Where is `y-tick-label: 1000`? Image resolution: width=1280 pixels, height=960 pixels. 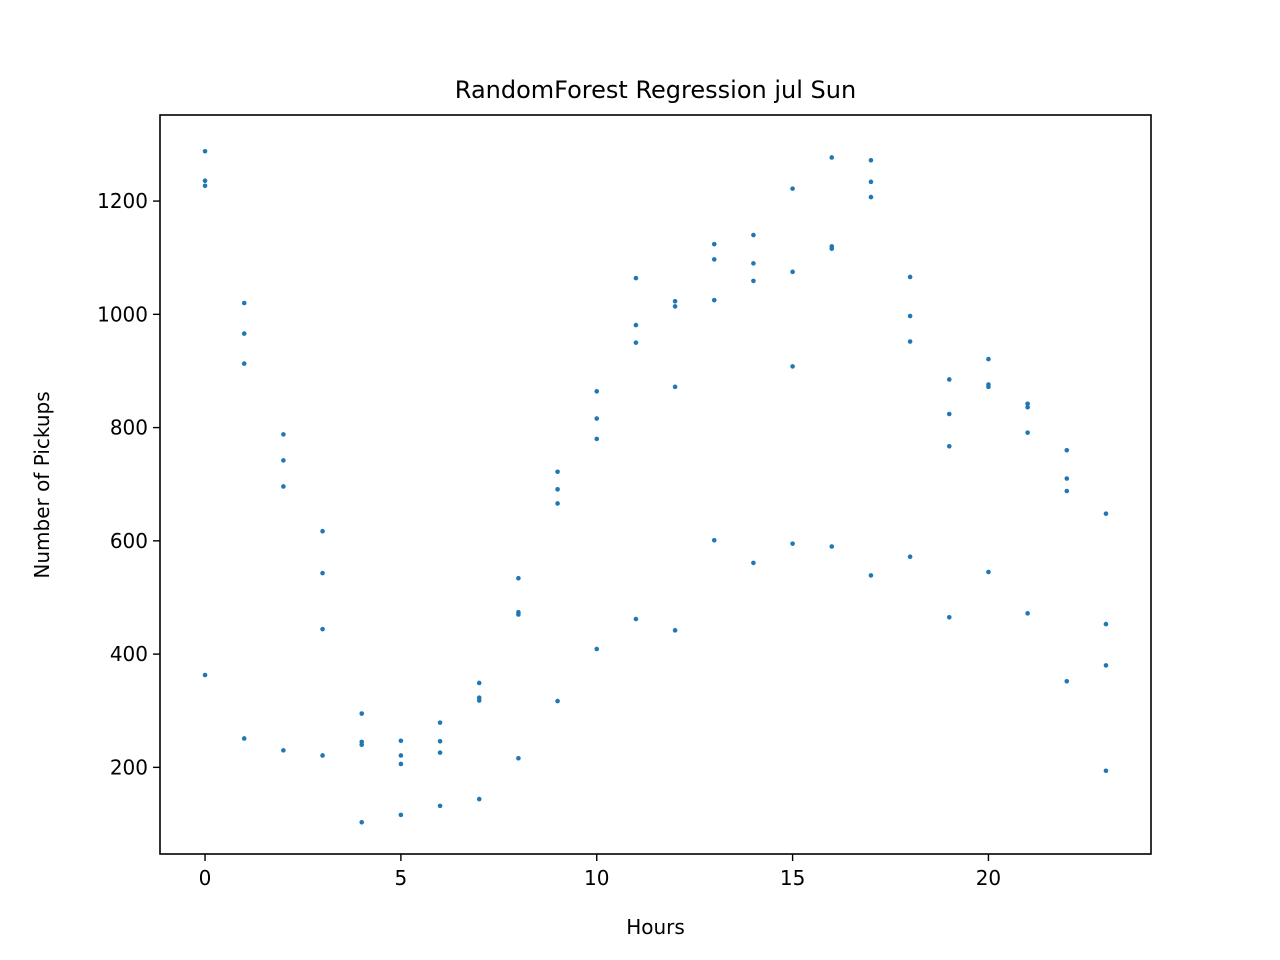
y-tick-label: 1000 is located at coordinates (122, 314).